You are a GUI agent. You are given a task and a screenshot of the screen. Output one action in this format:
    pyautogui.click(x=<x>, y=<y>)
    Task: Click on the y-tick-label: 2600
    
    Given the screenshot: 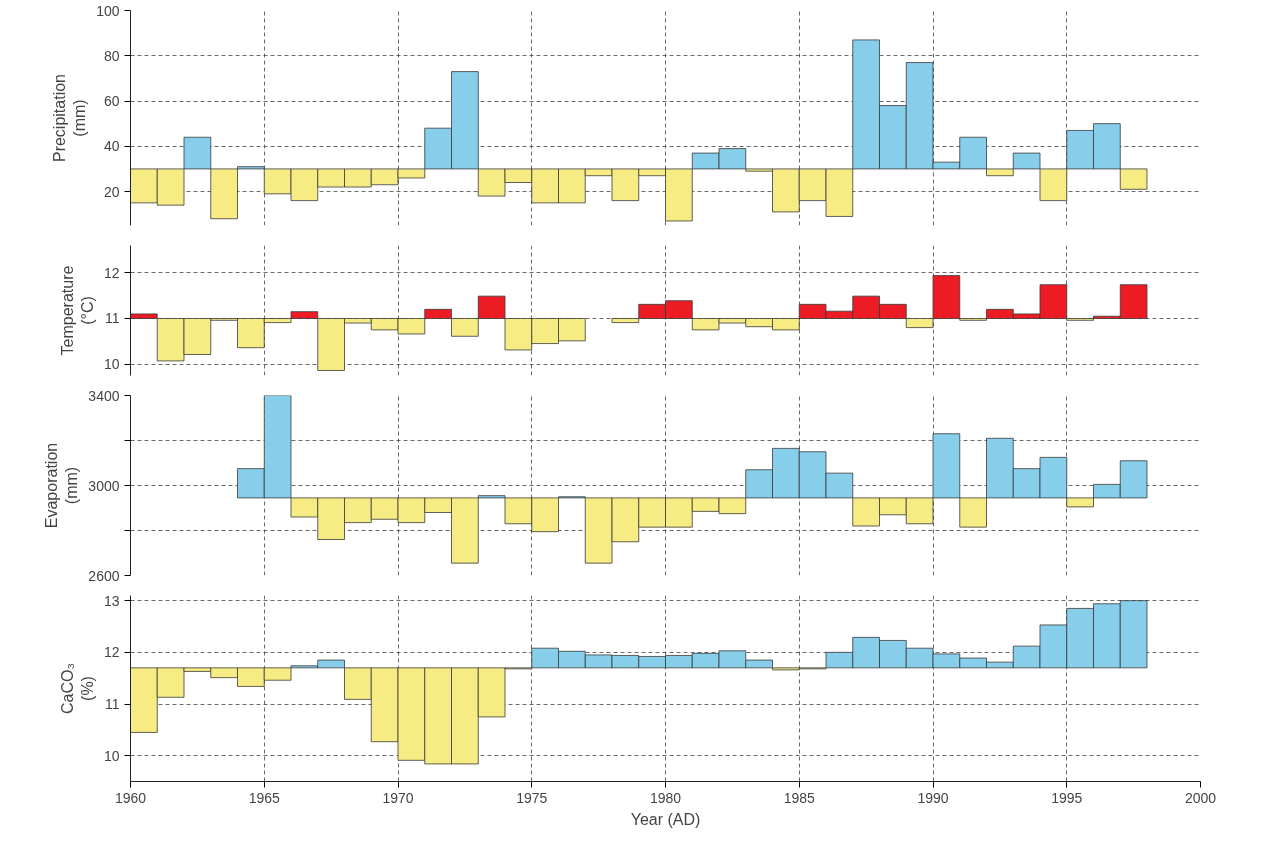 What is the action you would take?
    pyautogui.click(x=104, y=575)
    